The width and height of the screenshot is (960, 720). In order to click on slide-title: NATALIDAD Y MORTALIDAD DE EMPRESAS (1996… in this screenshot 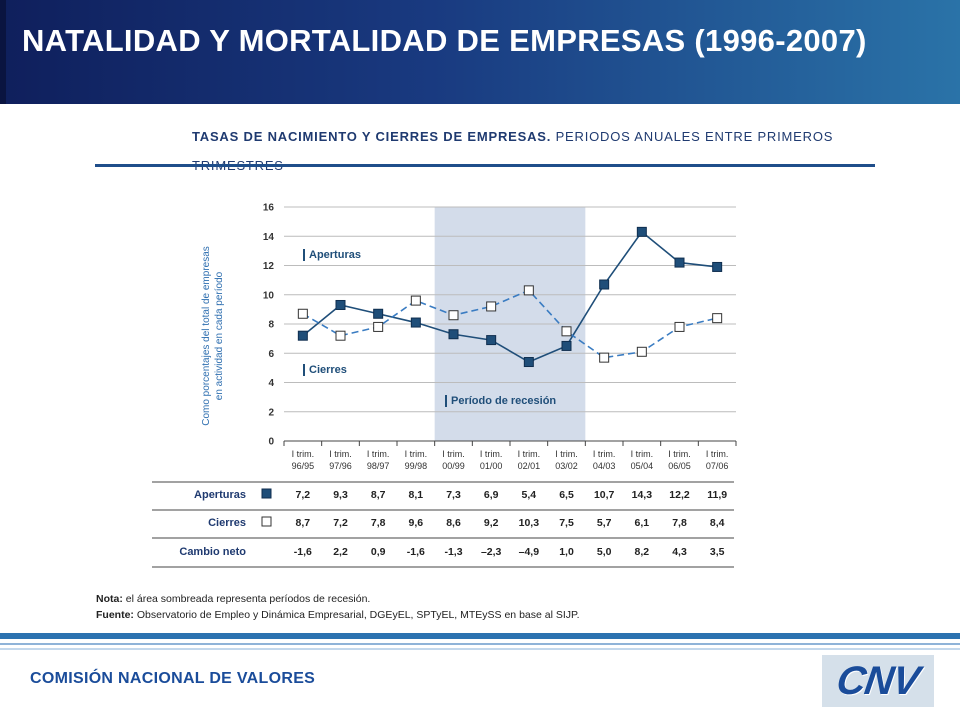, I will do `click(444, 40)`.